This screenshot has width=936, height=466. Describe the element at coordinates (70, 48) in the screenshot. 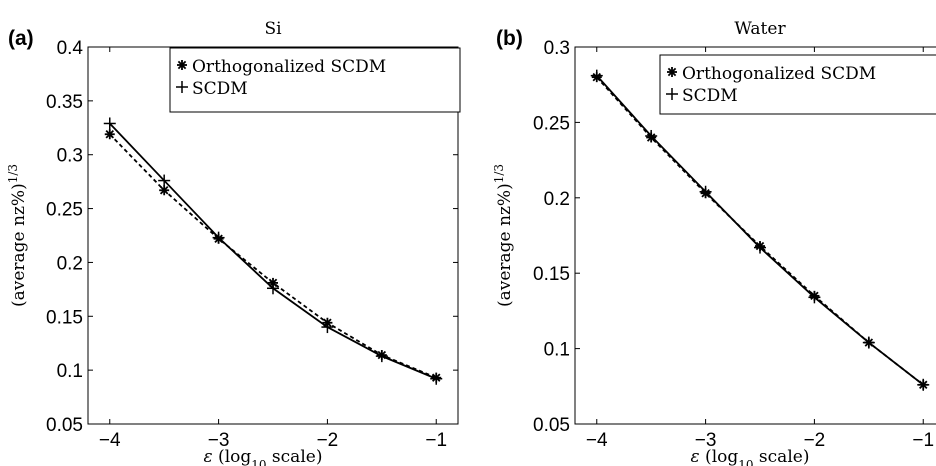

I see `y-tick-label: 0.4` at that location.